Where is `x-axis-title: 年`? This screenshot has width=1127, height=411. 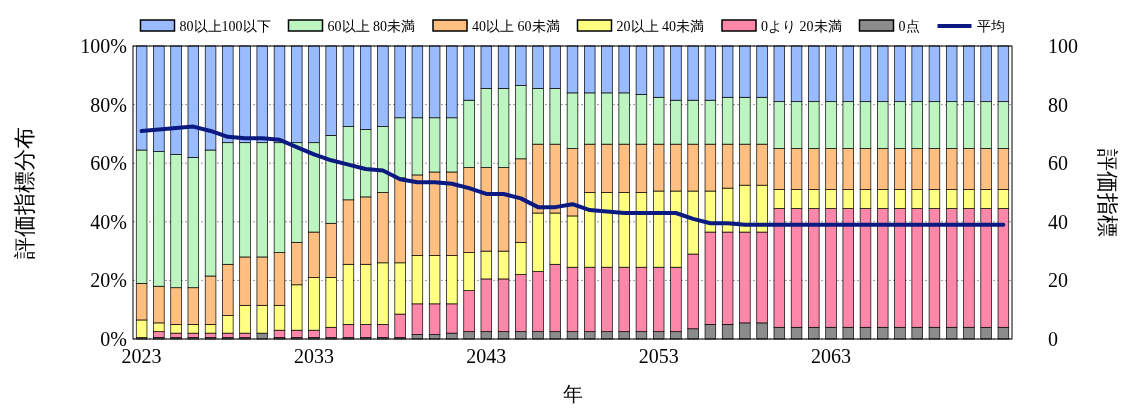
x-axis-title: 年 is located at coordinates (572, 394).